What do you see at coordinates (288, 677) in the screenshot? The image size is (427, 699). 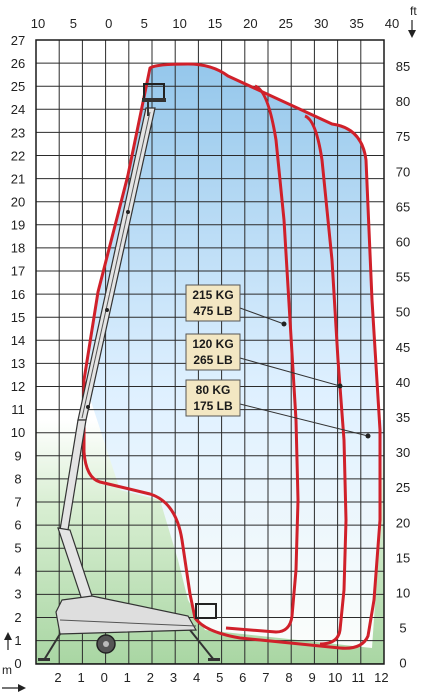 I see `bottom-axis-tick-label: 8` at bounding box center [288, 677].